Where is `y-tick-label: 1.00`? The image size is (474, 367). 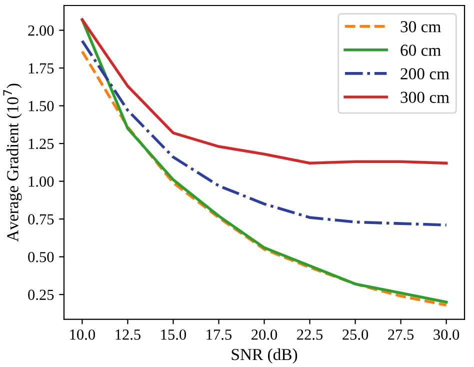
y-tick-label: 1.00 is located at coordinates (41, 181).